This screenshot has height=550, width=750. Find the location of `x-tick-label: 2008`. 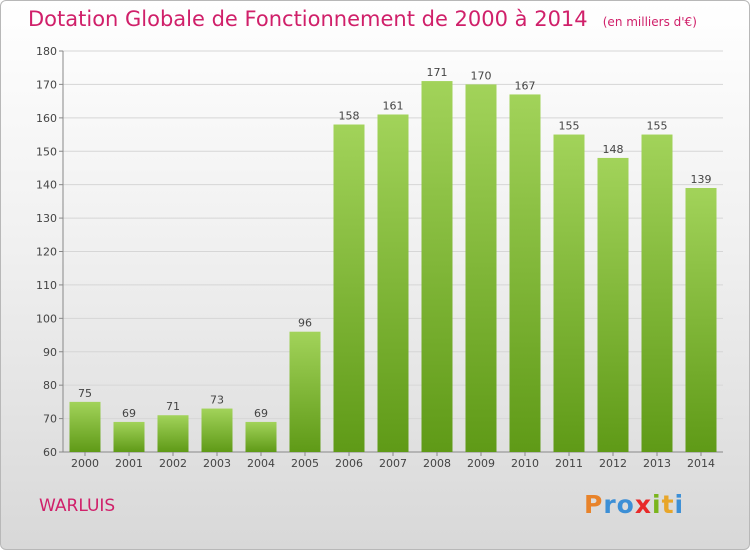

x-tick-label: 2008 is located at coordinates (437, 463).